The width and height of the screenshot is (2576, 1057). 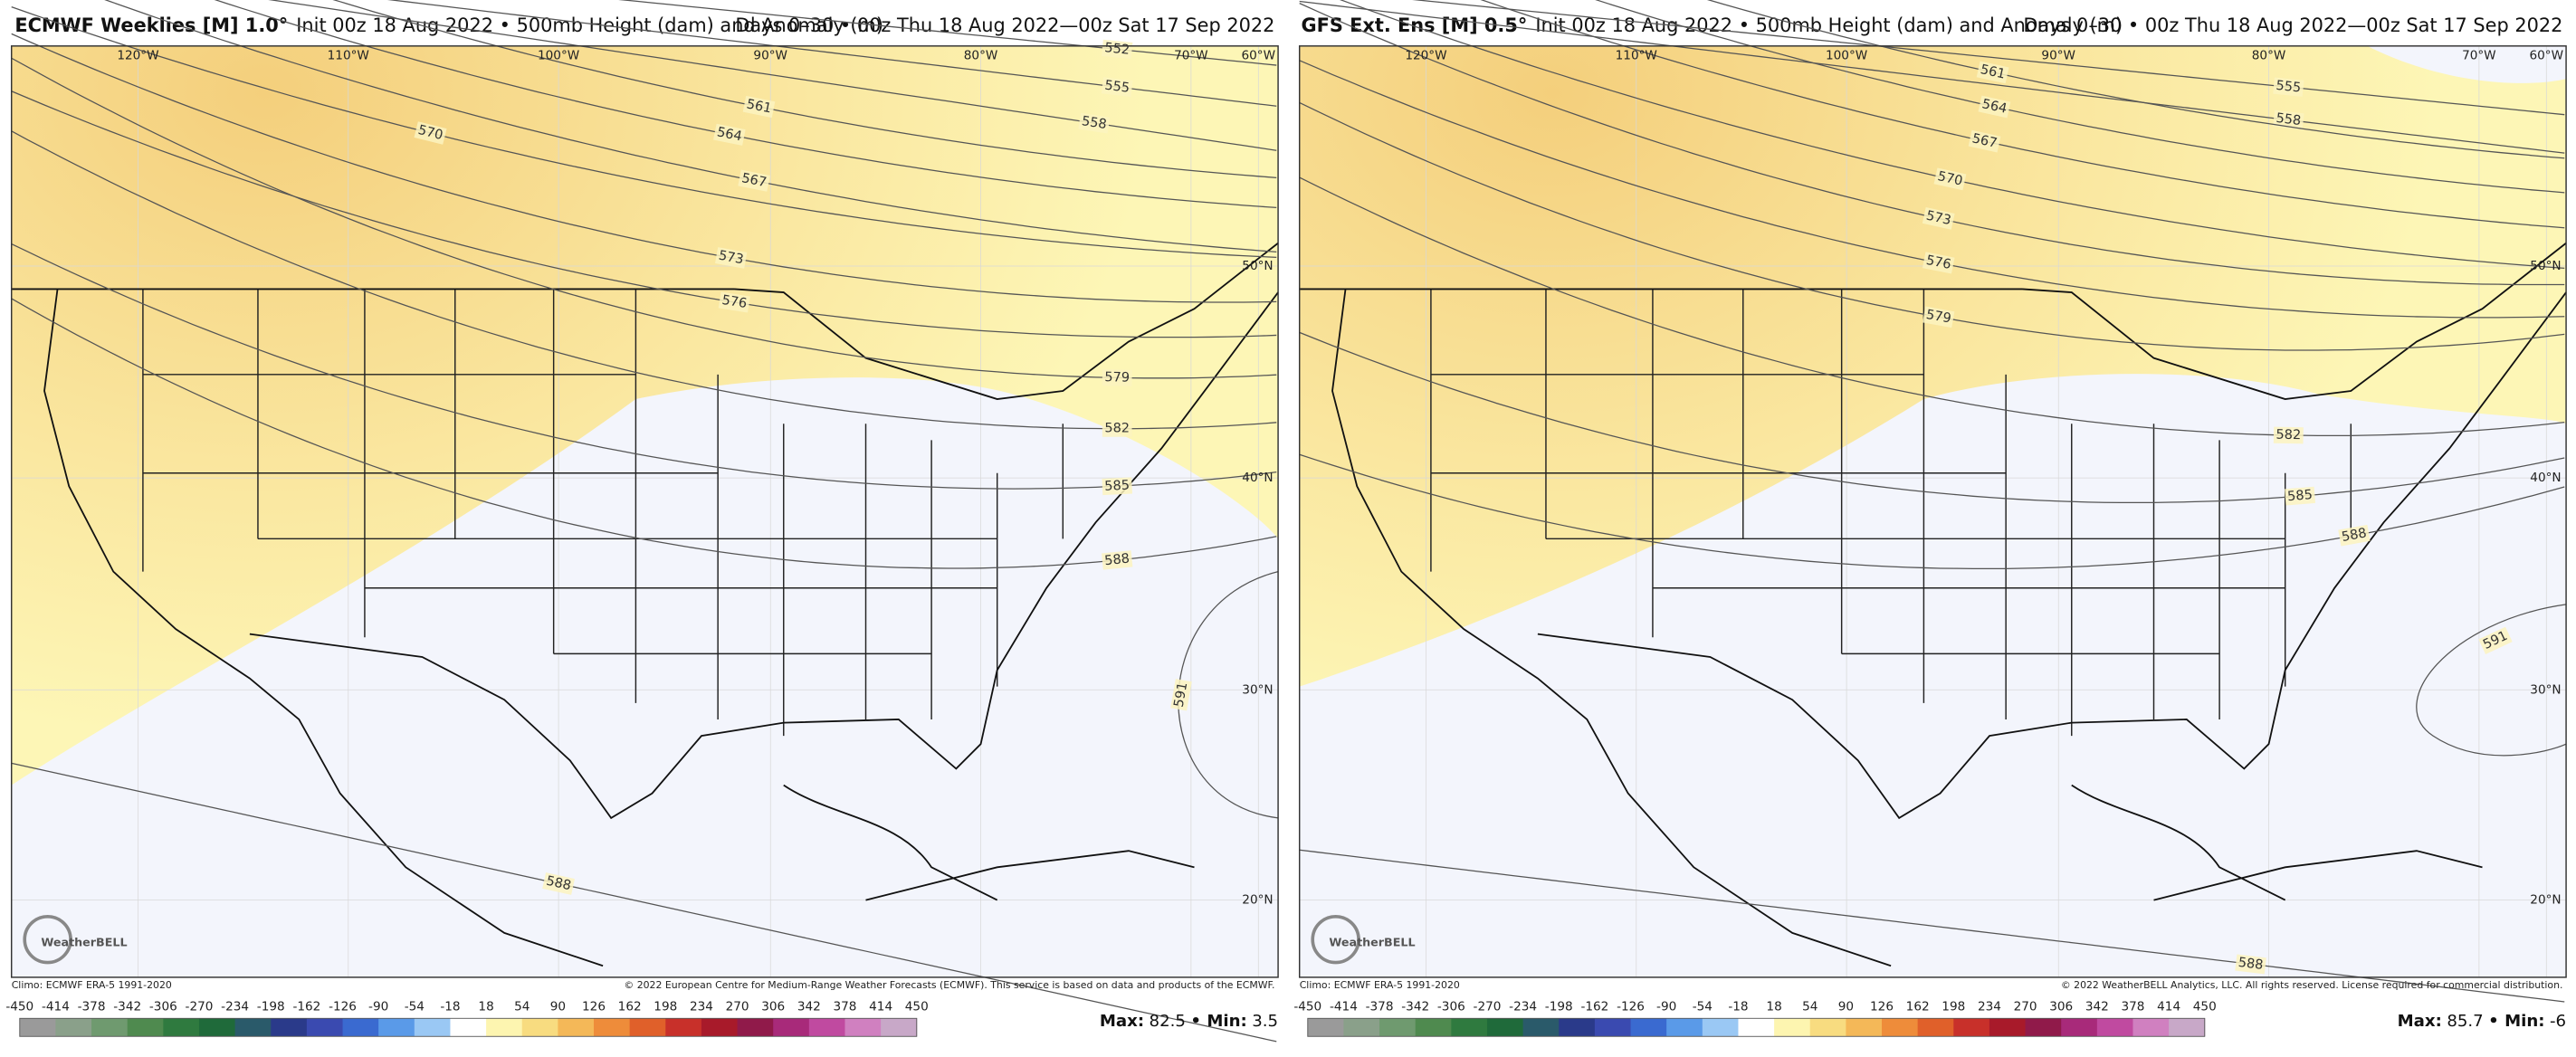 I want to click on logo-mark, so click(x=1336, y=939).